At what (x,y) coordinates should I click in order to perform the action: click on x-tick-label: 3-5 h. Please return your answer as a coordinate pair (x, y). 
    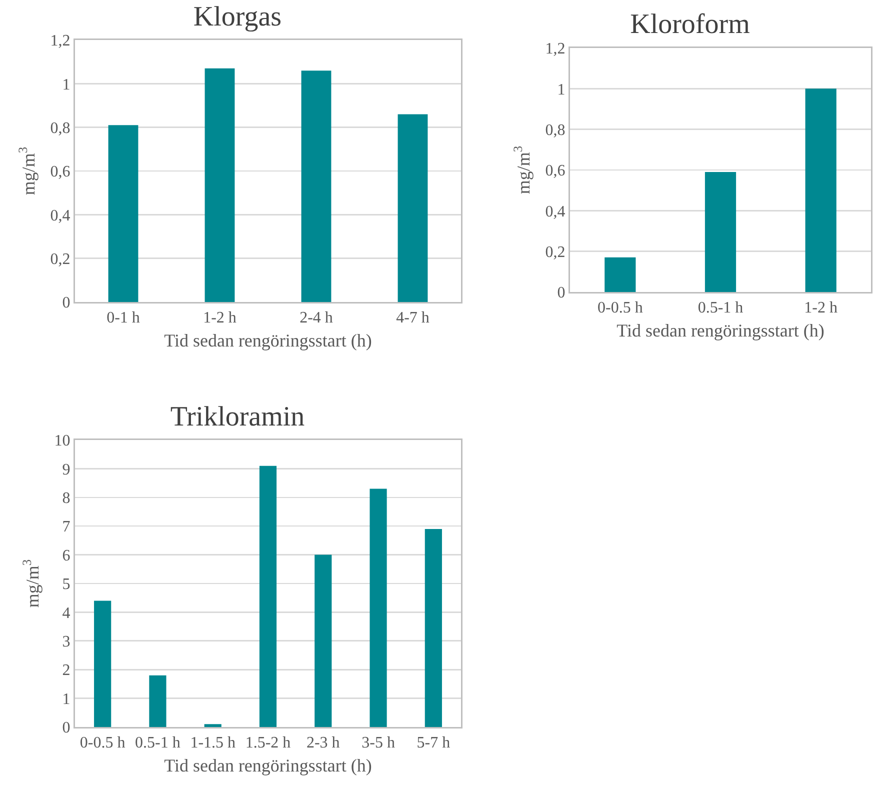
    Looking at the image, I should click on (378, 743).